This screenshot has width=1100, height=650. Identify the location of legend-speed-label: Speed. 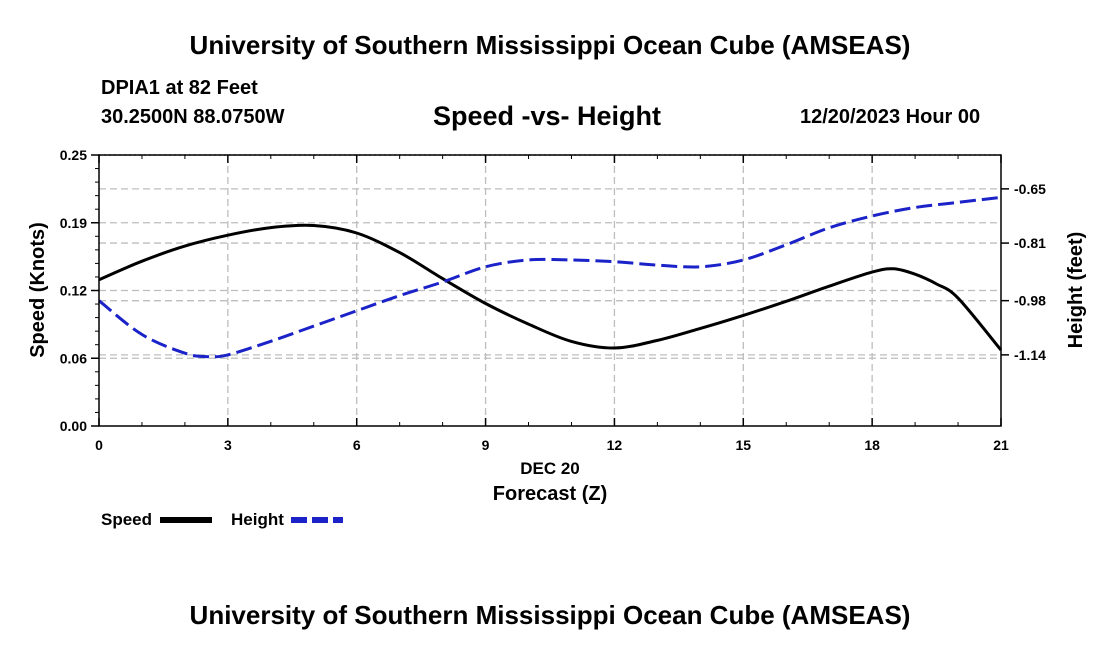
(126, 519).